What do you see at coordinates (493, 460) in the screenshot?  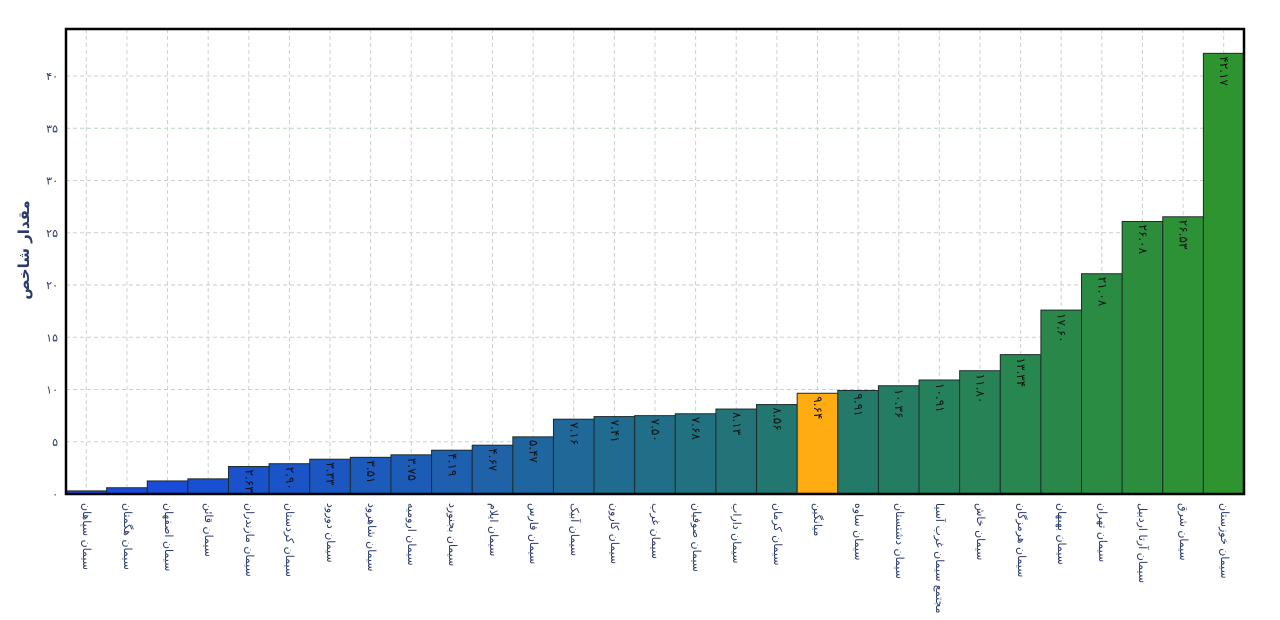 I see `bar-value-label: ۴.۶۷` at bounding box center [493, 460].